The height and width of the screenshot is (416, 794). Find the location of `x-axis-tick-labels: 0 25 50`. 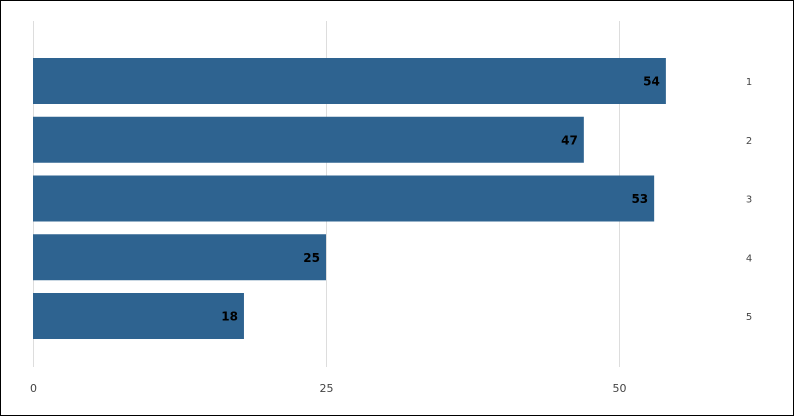

x-axis-tick-labels: 0 25 50 is located at coordinates (328, 388).